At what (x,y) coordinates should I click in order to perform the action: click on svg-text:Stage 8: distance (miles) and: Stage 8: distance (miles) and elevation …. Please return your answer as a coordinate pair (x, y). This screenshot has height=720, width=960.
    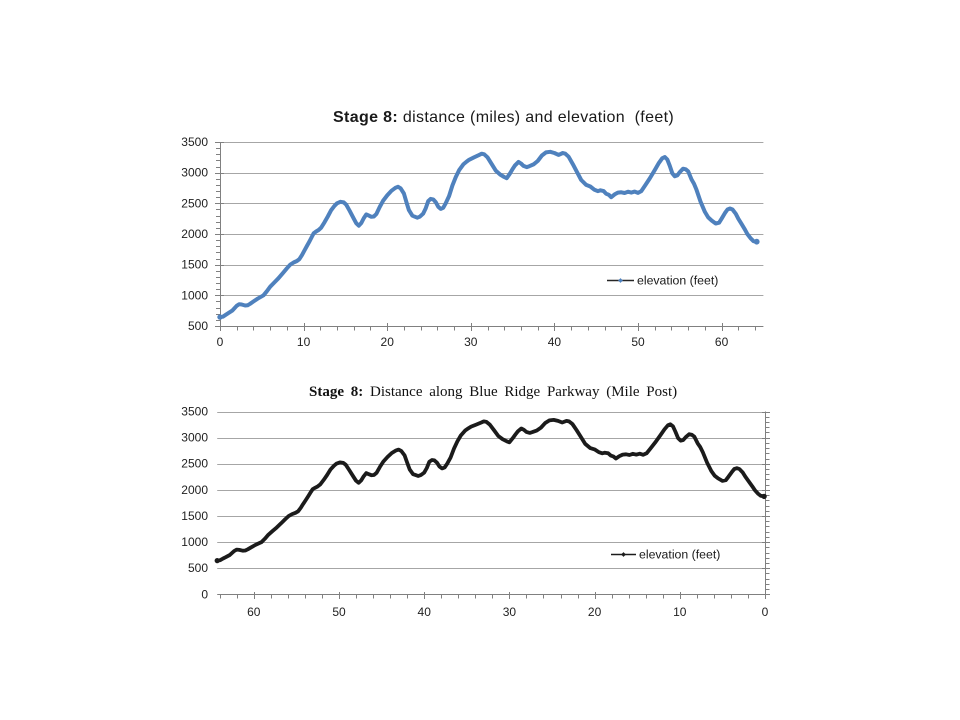
    Looking at the image, I should click on (503, 117).